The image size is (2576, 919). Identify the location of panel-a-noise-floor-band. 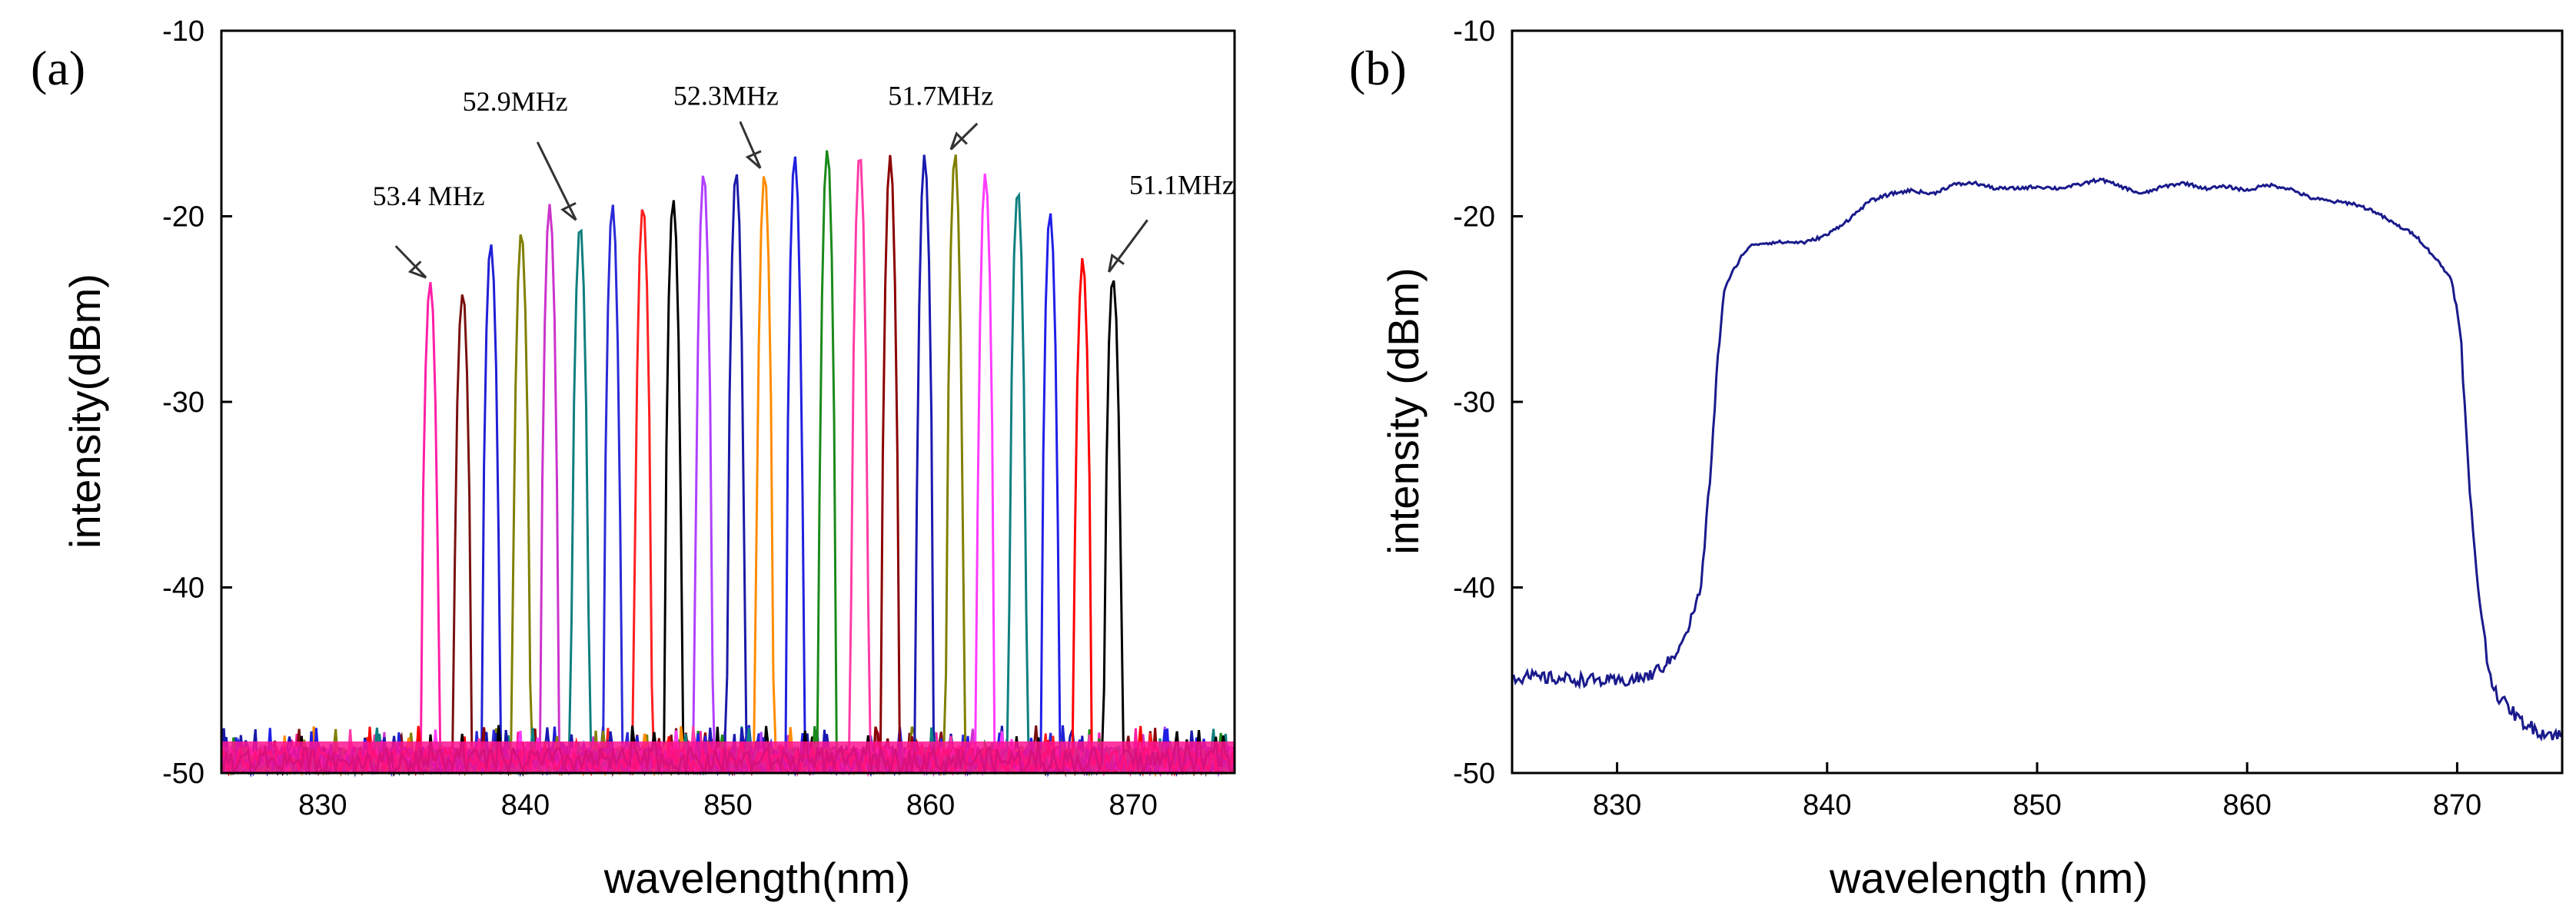
(728, 757).